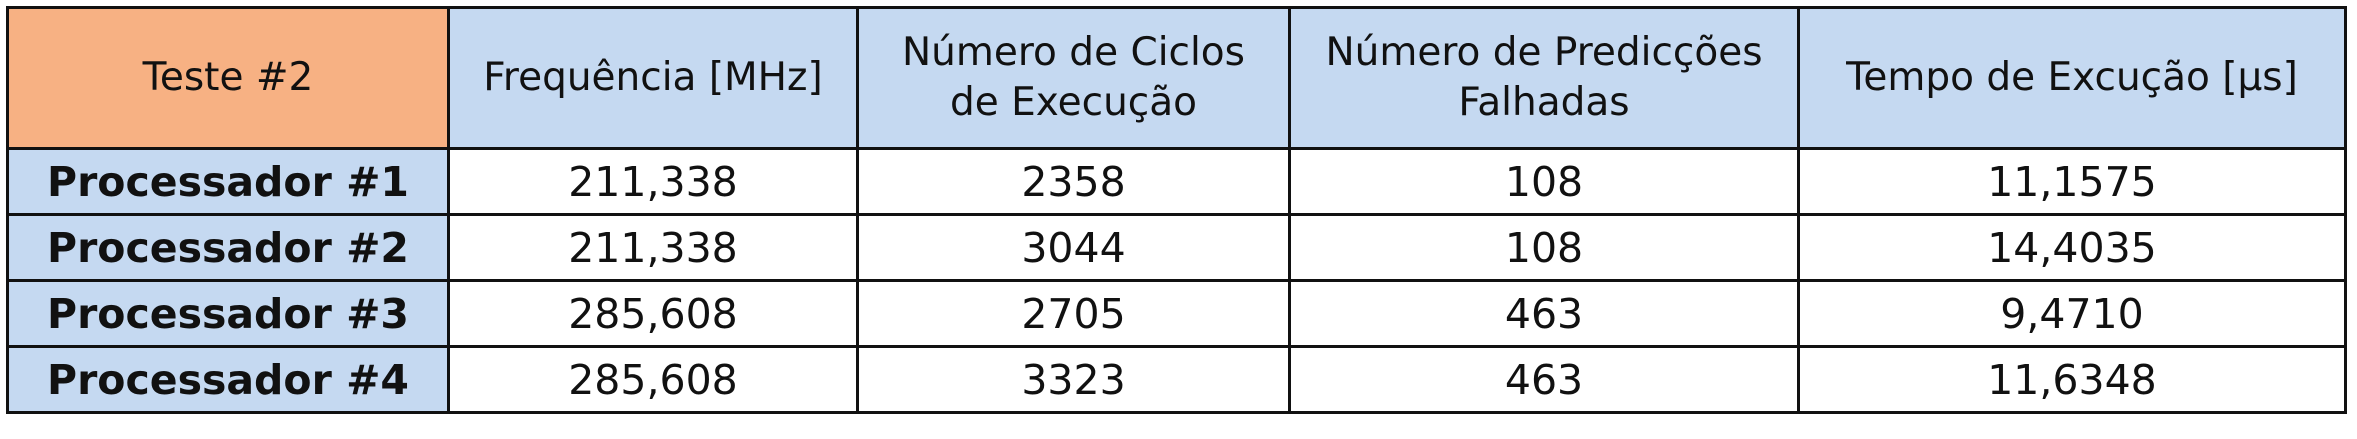 The width and height of the screenshot is (2357, 439). What do you see at coordinates (228, 181) in the screenshot?
I see `row-label: Processador #1` at bounding box center [228, 181].